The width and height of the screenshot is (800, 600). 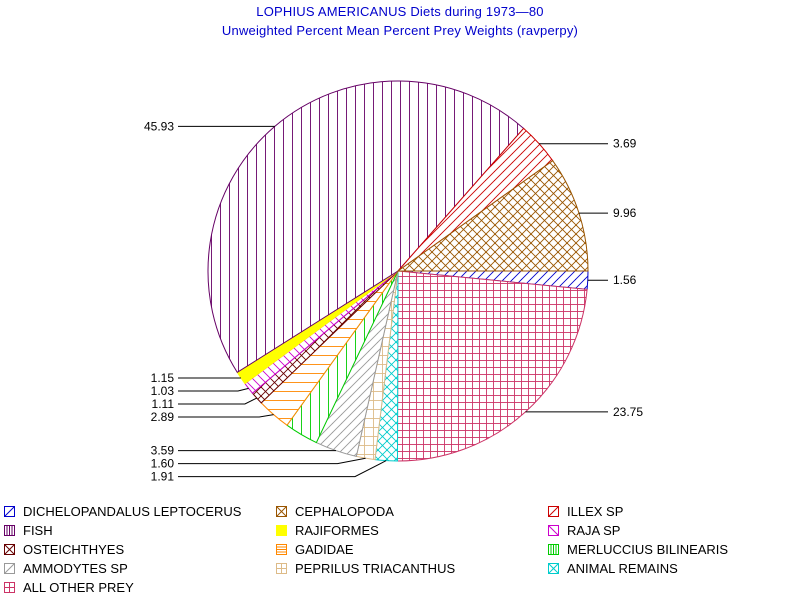 I want to click on data-label-rajiformes: 1.15, so click(x=163, y=378).